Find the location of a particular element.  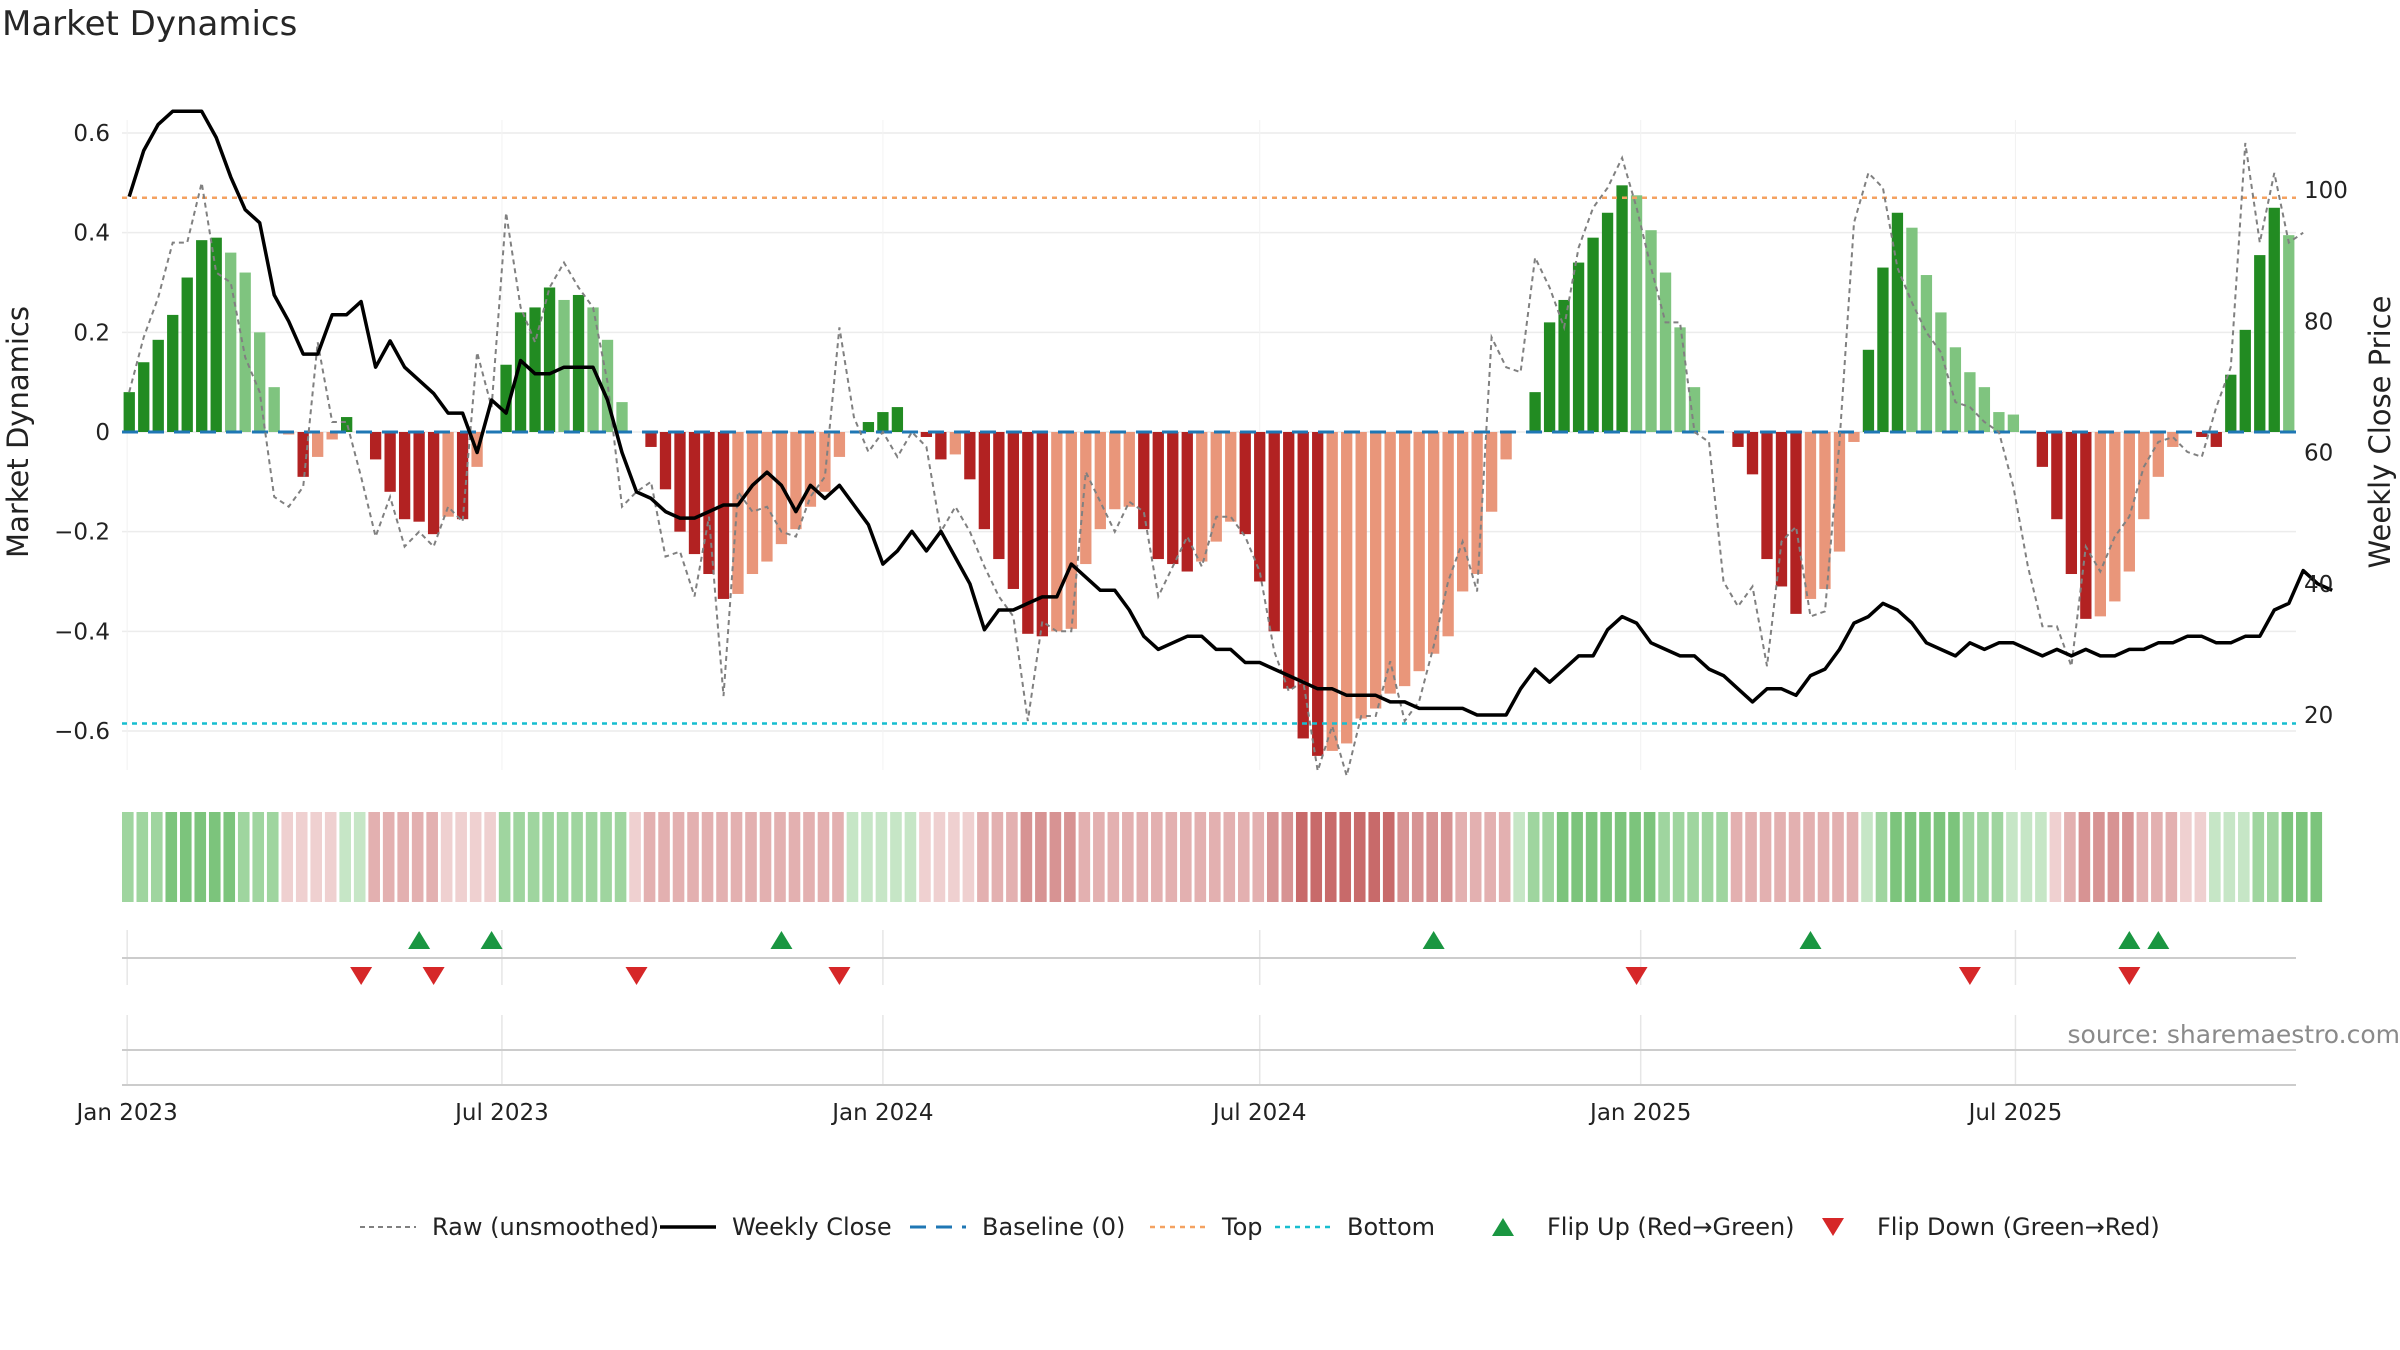

ytick-left-label: −0.6 is located at coordinates (82, 732).